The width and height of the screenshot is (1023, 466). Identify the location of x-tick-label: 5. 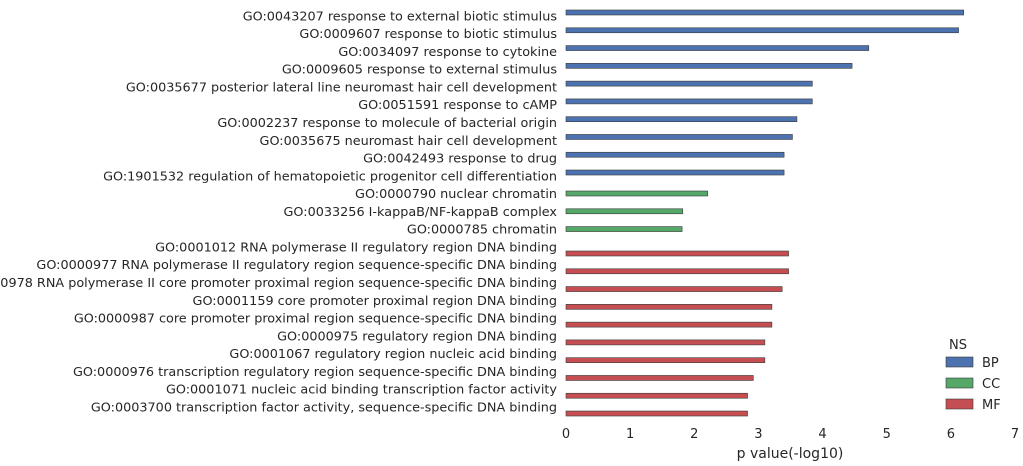
(887, 434).